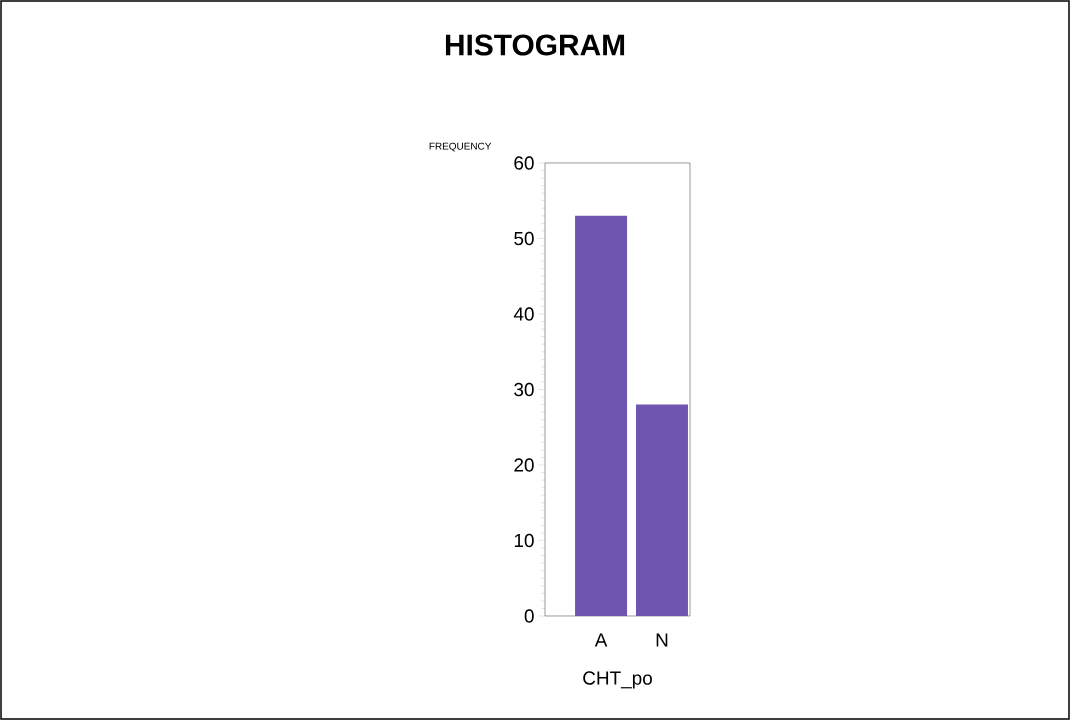  Describe the element at coordinates (524, 465) in the screenshot. I see `y-tick-label: 20` at that location.